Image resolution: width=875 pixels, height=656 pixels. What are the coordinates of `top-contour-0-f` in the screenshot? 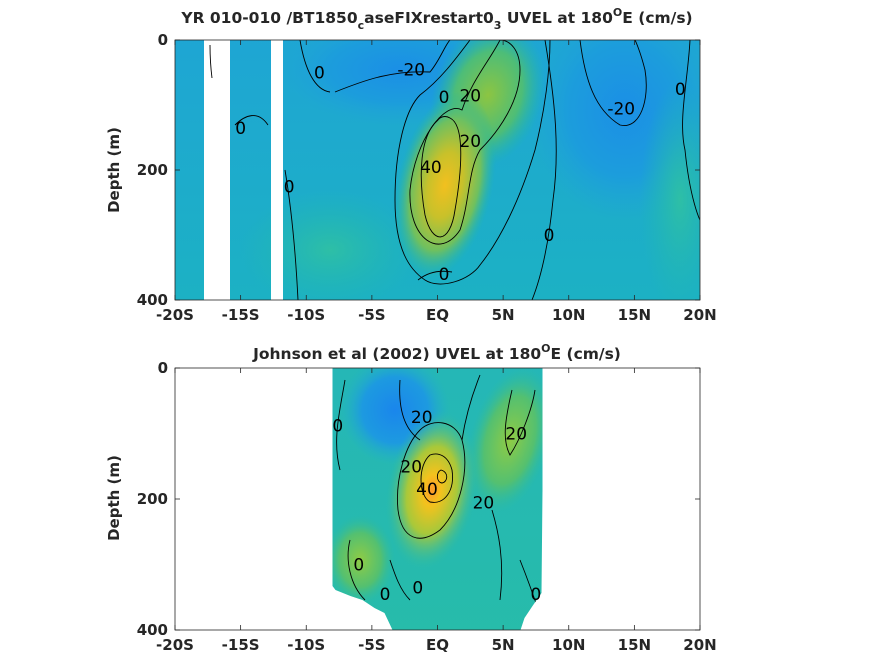 It's located at (251, 120).